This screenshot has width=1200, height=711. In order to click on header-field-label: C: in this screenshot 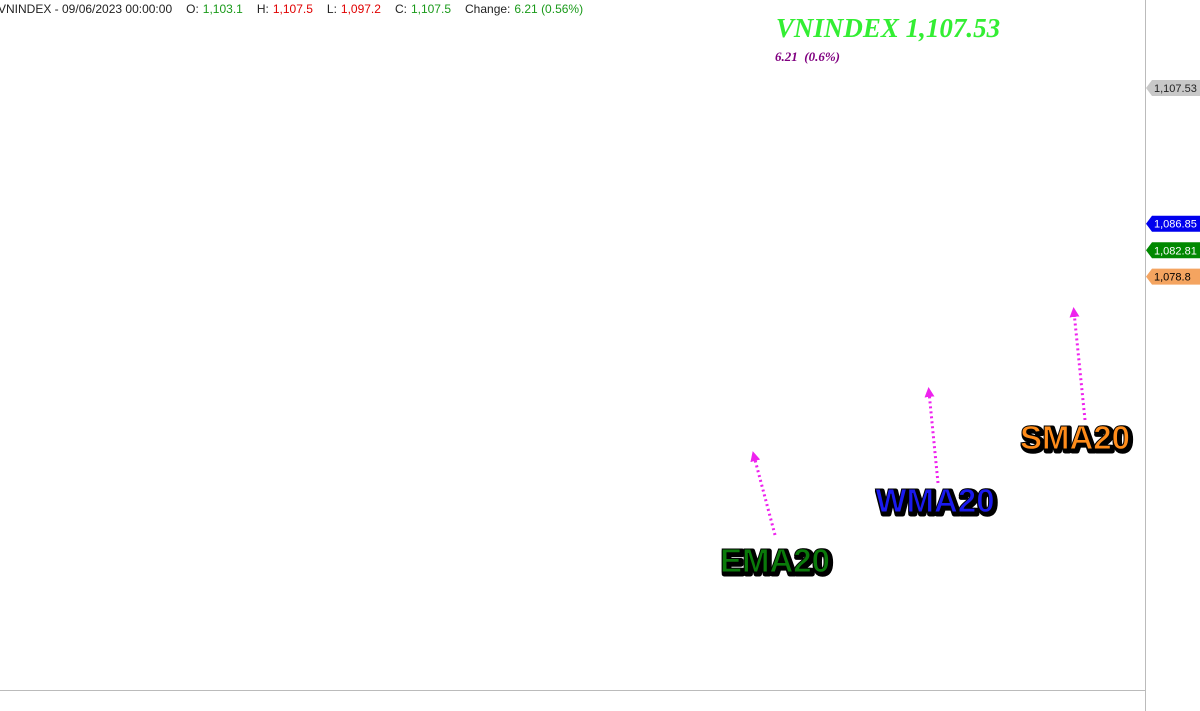, I will do `click(401, 9)`.